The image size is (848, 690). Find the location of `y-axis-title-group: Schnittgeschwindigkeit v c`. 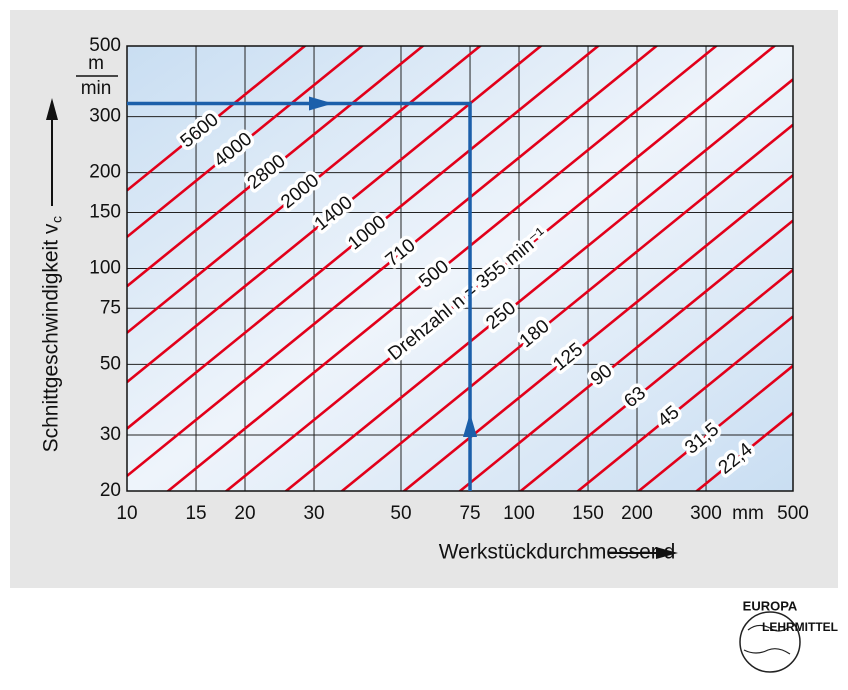

y-axis-title-group: Schnittgeschwindigkeit v c is located at coordinates (52, 275).